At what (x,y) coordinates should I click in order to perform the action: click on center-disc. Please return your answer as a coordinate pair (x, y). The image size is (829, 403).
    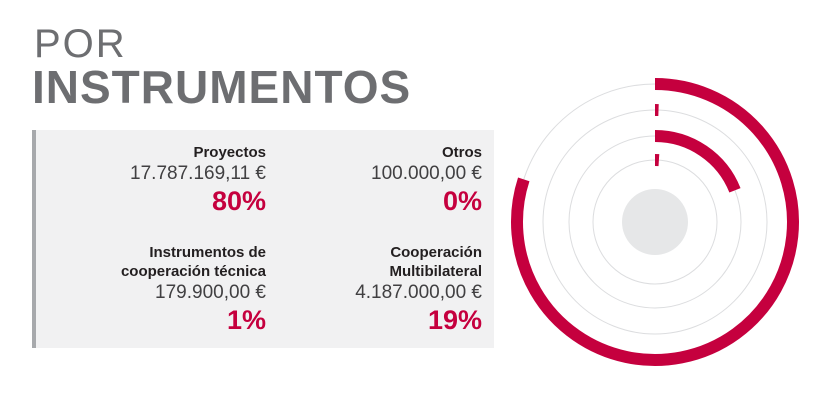
    Looking at the image, I should click on (655, 222).